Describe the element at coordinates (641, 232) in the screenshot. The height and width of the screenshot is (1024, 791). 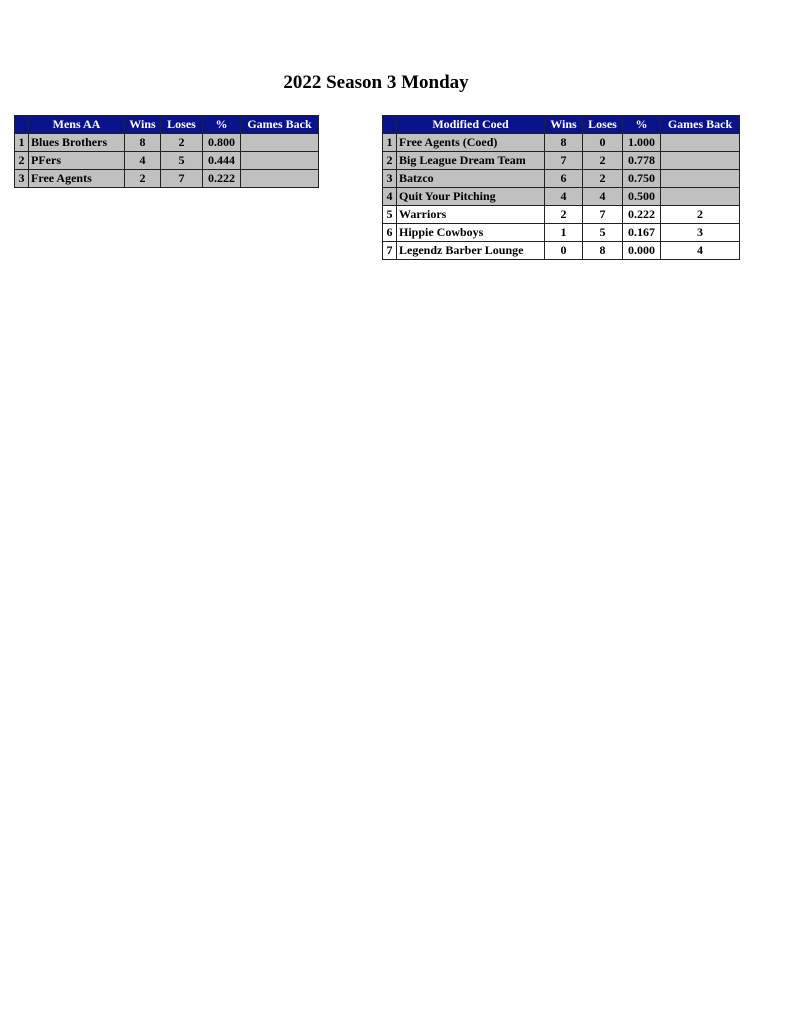
I see `pct-cell: 0.167` at that location.